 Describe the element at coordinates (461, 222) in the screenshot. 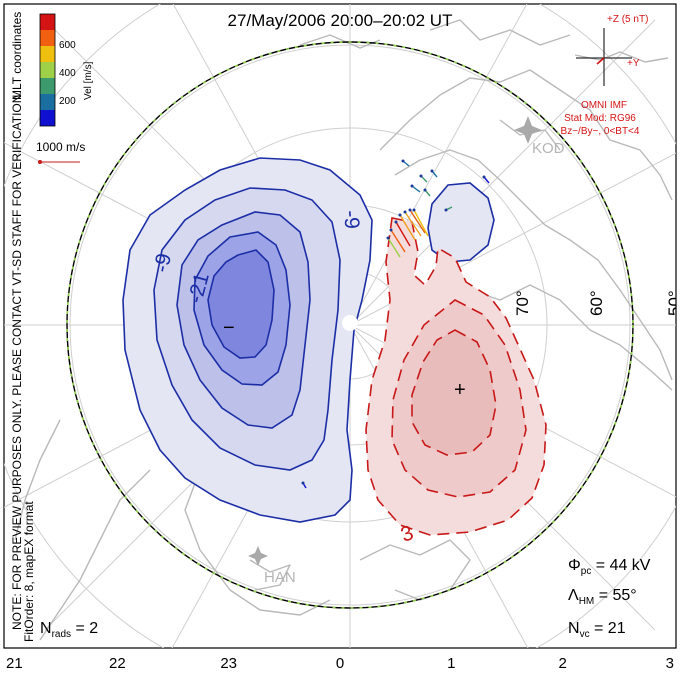

I see `contour-neg-island` at that location.